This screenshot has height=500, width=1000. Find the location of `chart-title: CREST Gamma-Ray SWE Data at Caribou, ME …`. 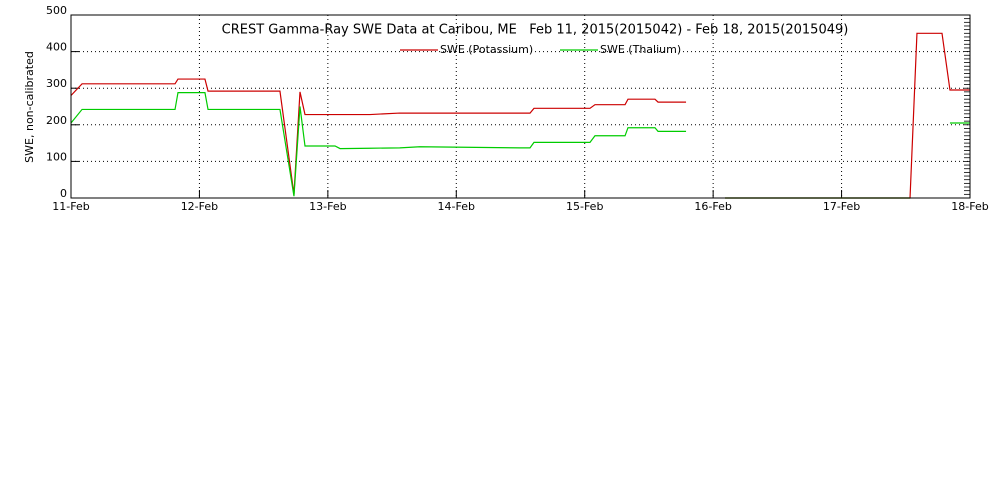

chart-title: CREST Gamma-Ray SWE Data at Caribou, ME … is located at coordinates (535, 30).